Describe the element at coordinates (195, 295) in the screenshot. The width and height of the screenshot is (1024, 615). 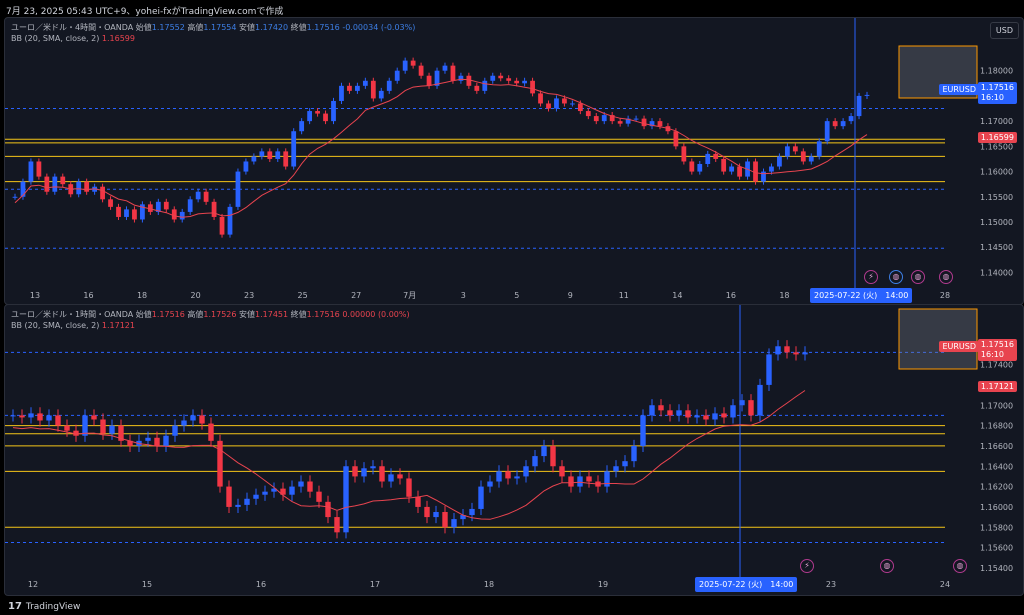
I see `time-tick: 20` at that location.